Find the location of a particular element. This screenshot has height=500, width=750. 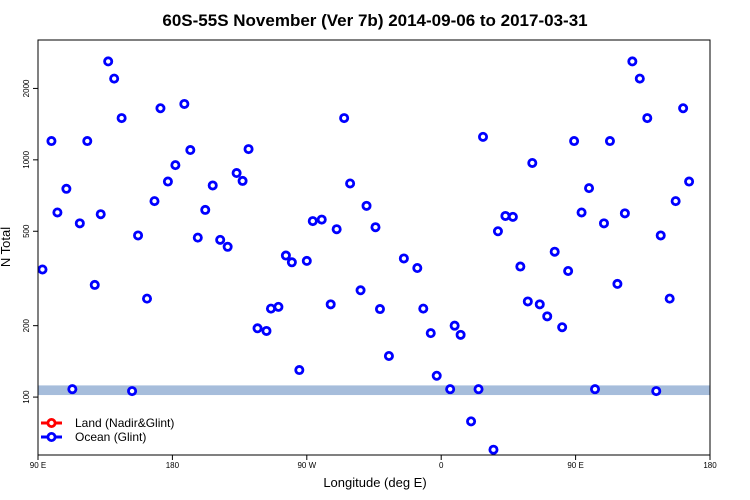

legend-label: Land (Nadir&Glint) is located at coordinates (124, 423).